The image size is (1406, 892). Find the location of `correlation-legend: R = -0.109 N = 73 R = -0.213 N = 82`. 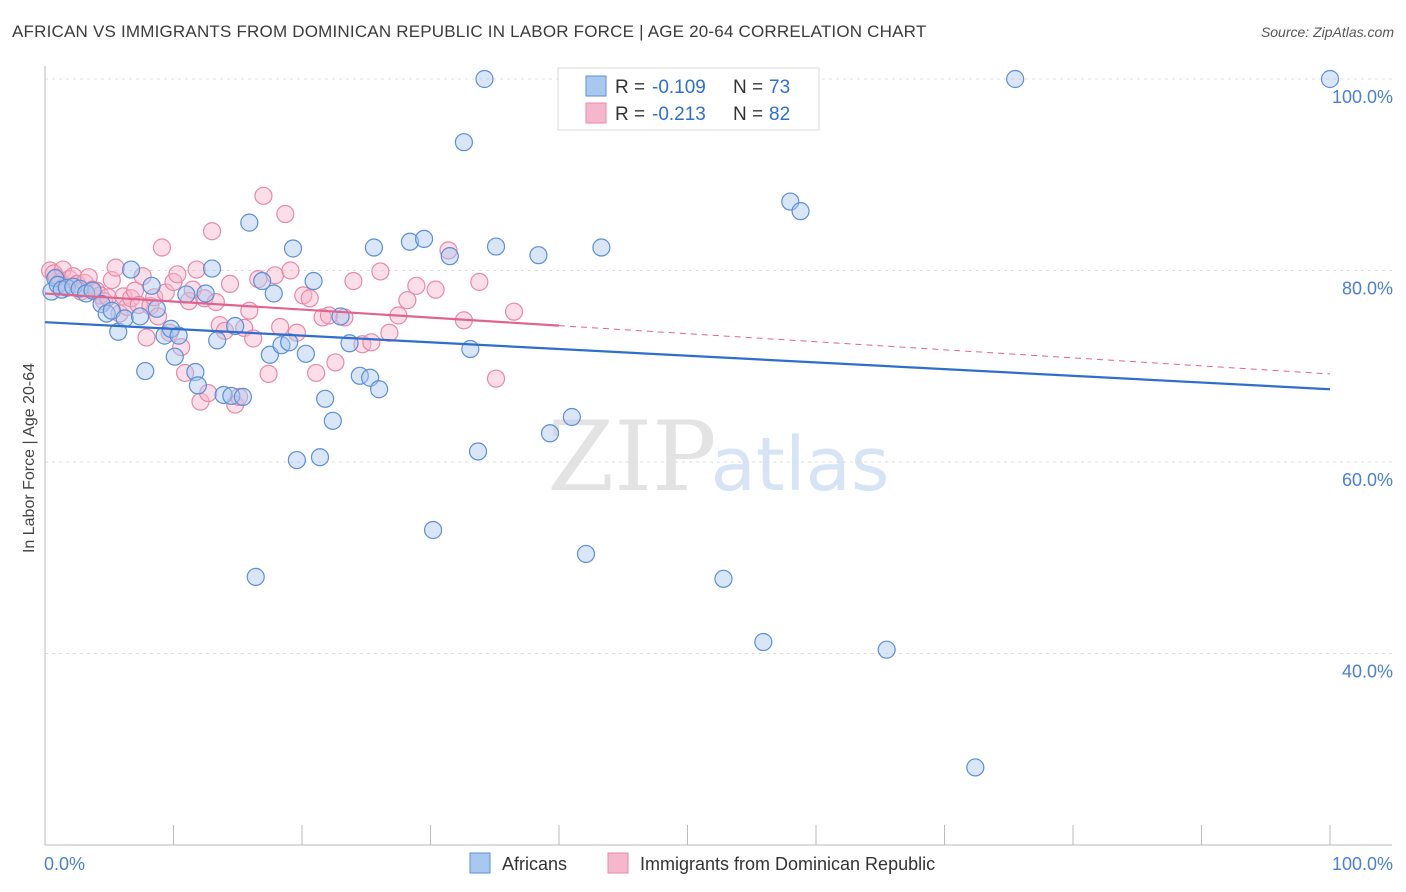

correlation-legend: R = -0.109 N = 73 R = -0.213 N = 82 is located at coordinates (688, 99).